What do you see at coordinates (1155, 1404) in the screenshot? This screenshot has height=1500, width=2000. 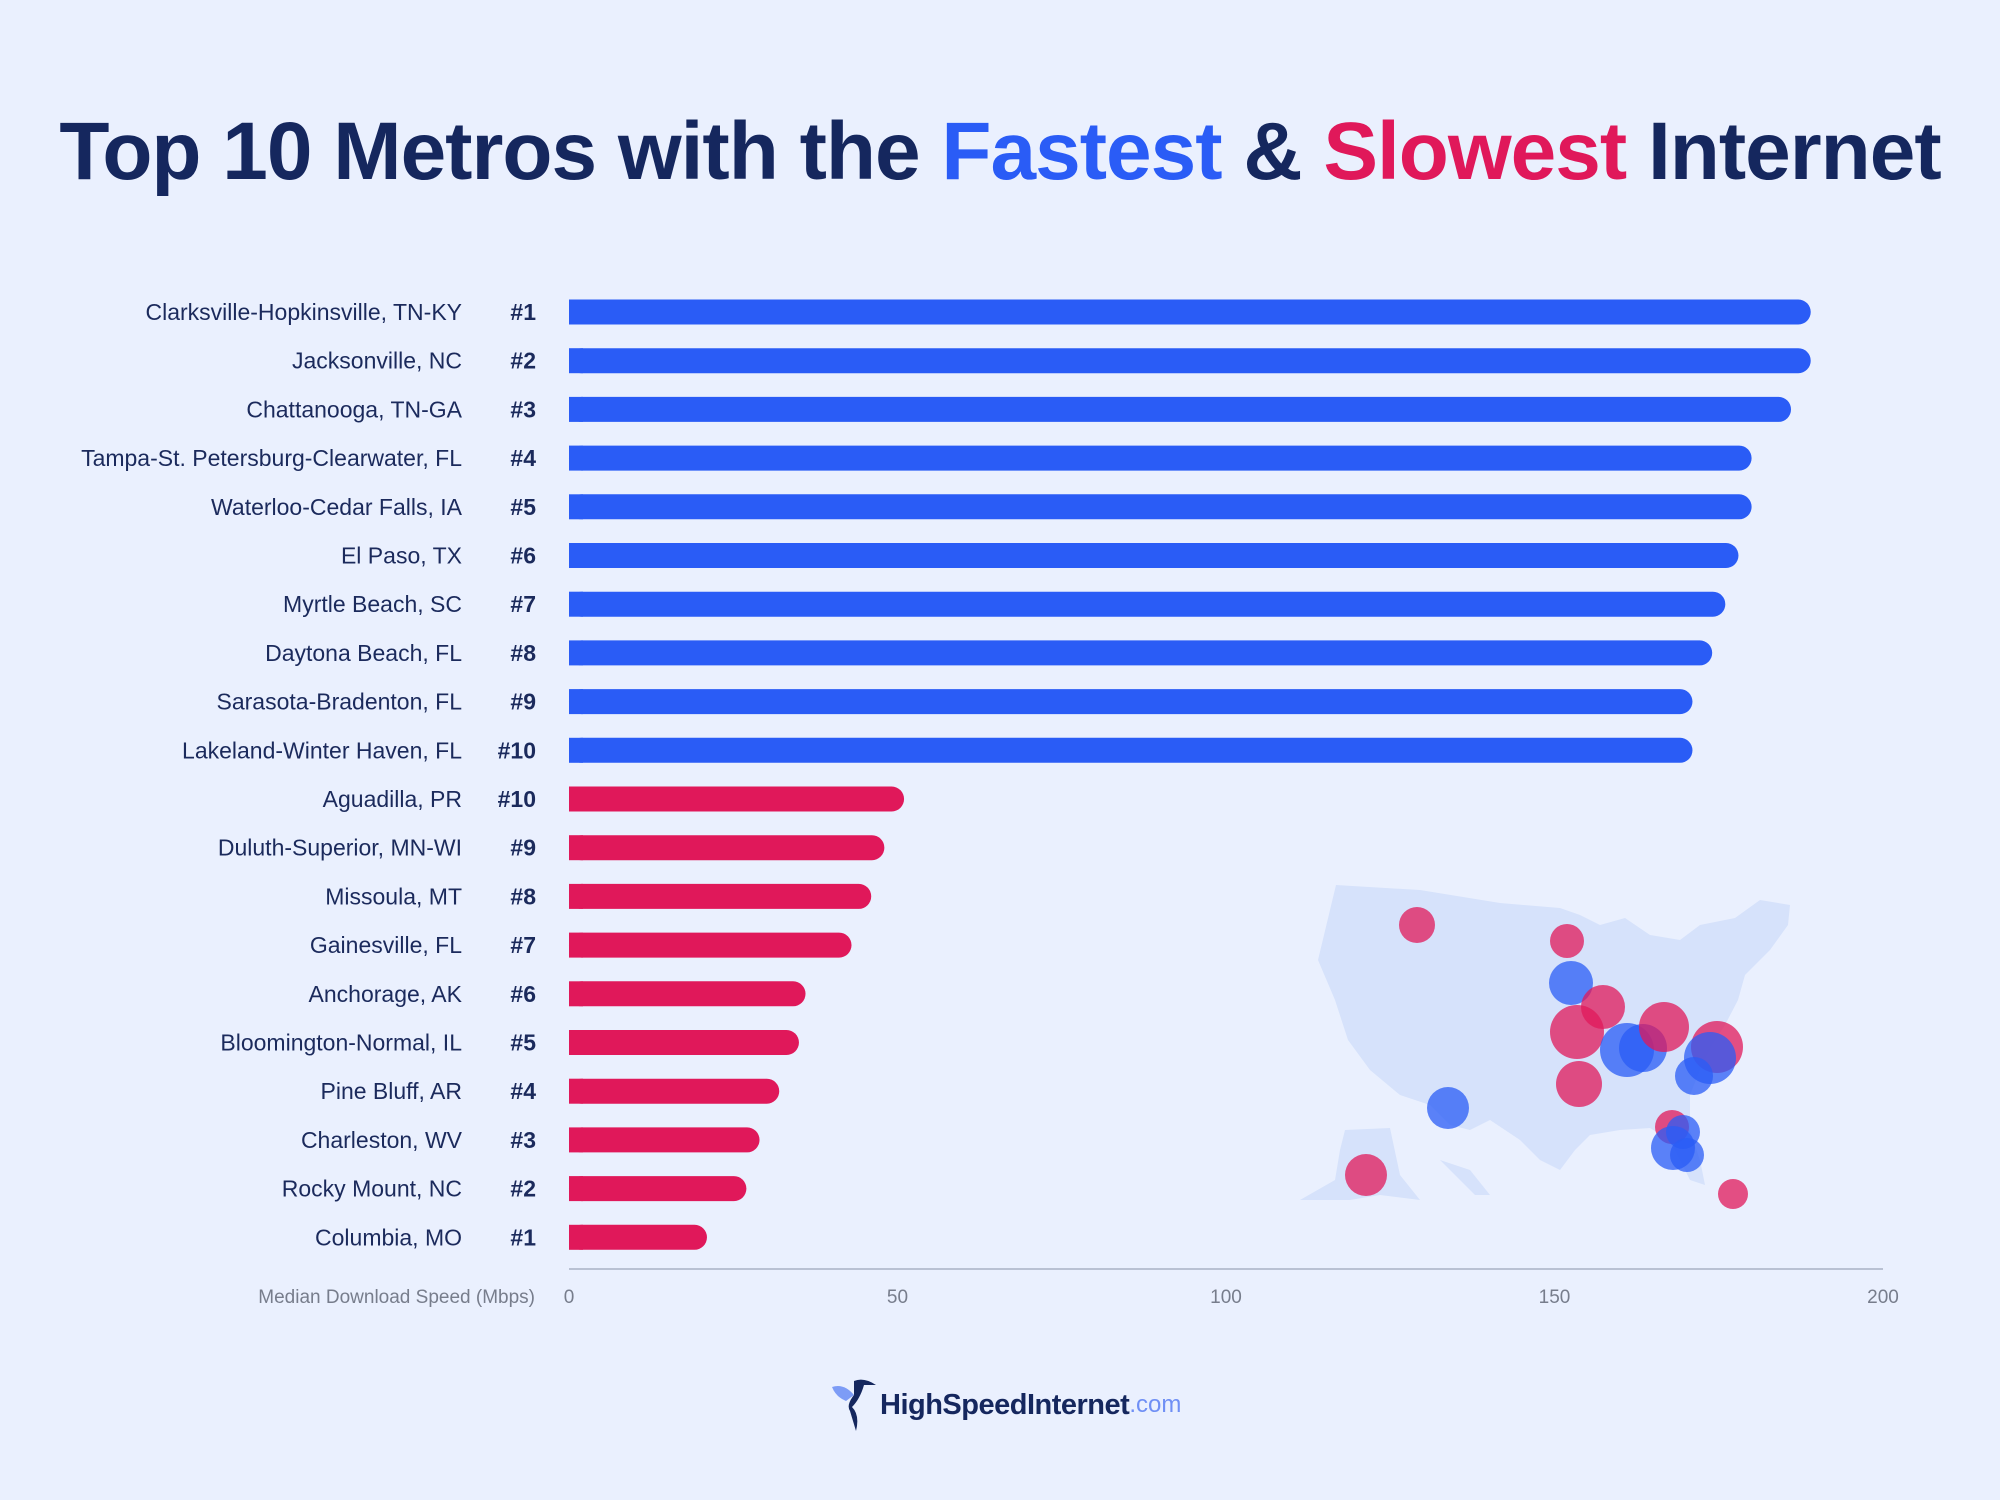 I see `logo-tld: .com` at bounding box center [1155, 1404].